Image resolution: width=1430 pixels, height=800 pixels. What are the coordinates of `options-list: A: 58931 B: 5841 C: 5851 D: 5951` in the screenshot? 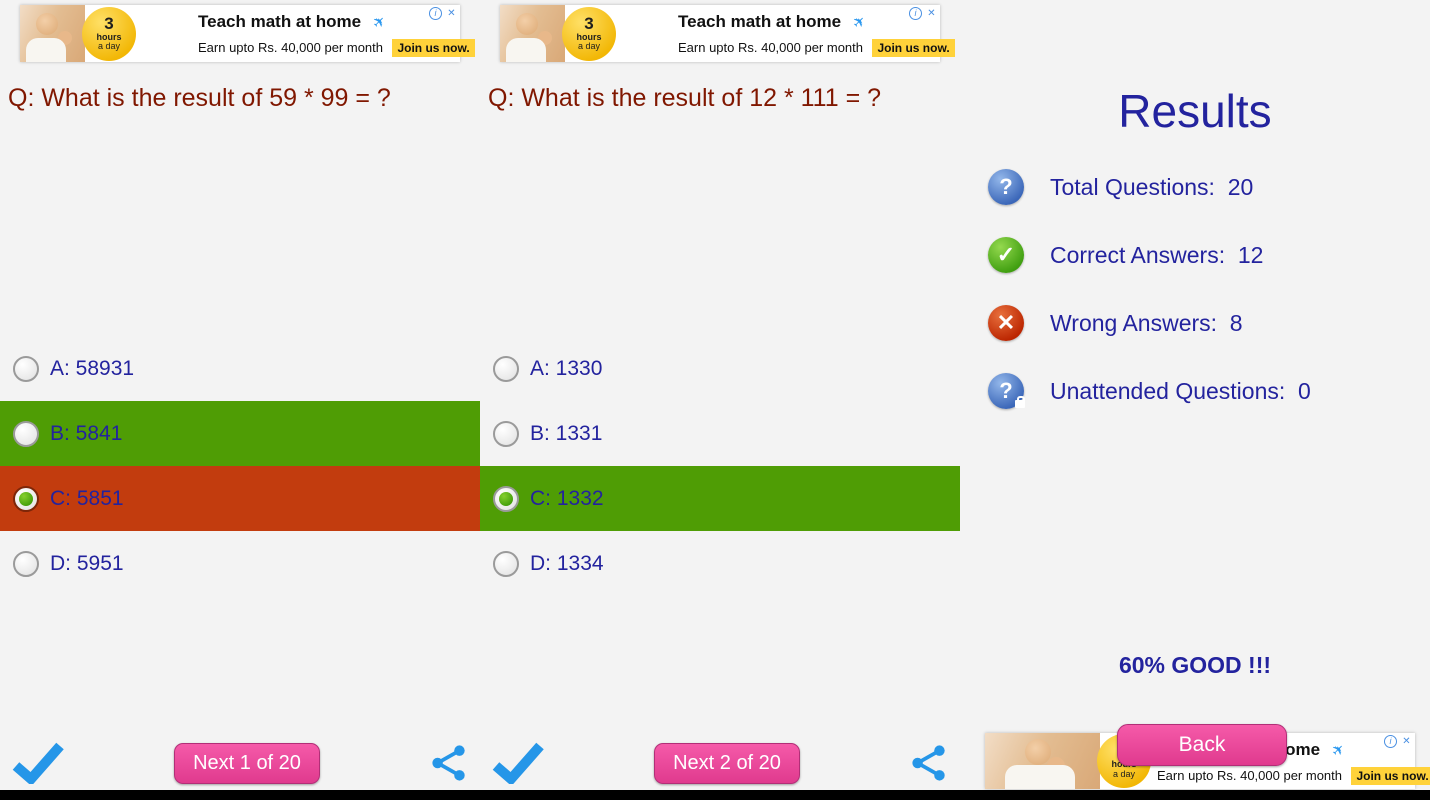 It's located at (240, 466).